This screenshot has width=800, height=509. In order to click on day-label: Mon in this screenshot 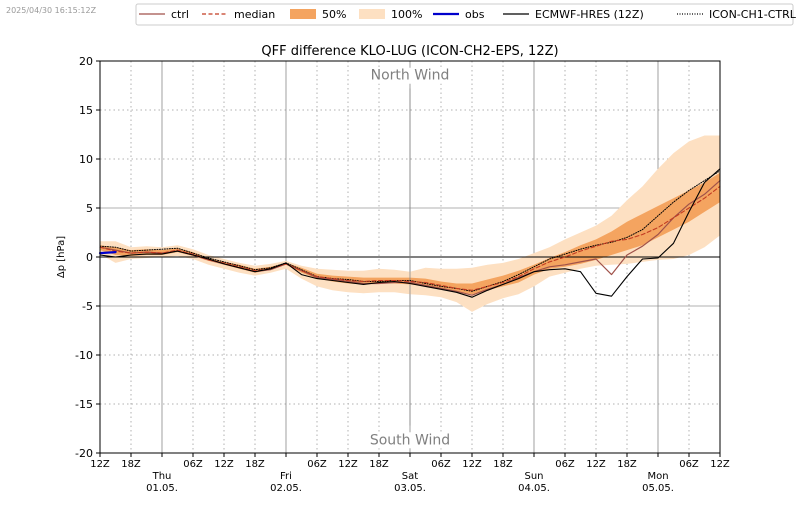, I will do `click(657, 476)`.